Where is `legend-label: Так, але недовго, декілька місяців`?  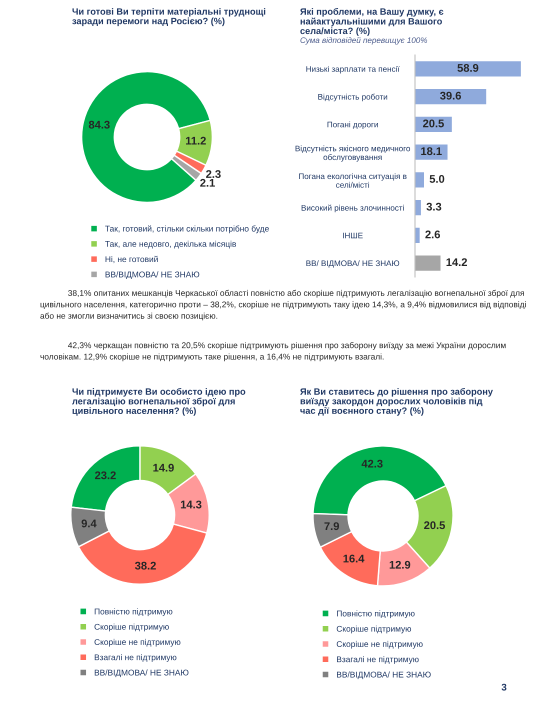
legend-label: Так, але недовго, декілька місяців is located at coordinates (170, 244).